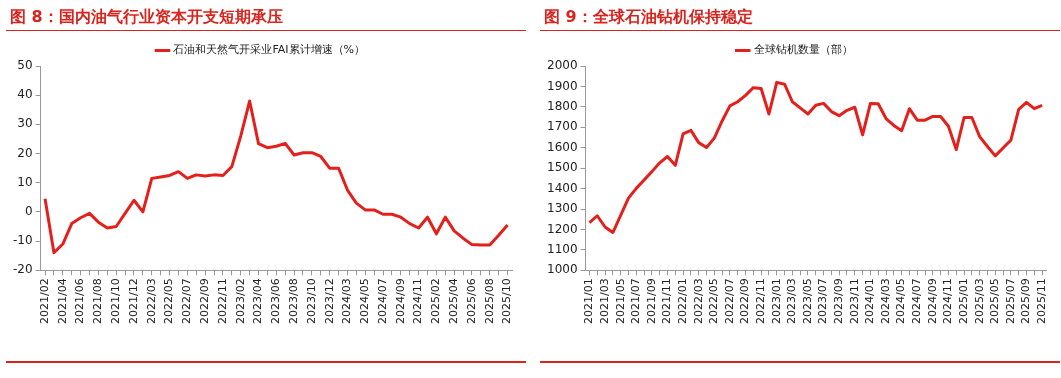 The image size is (1061, 378). I want to click on x-tick-label: 2025/09, so click(1026, 301).